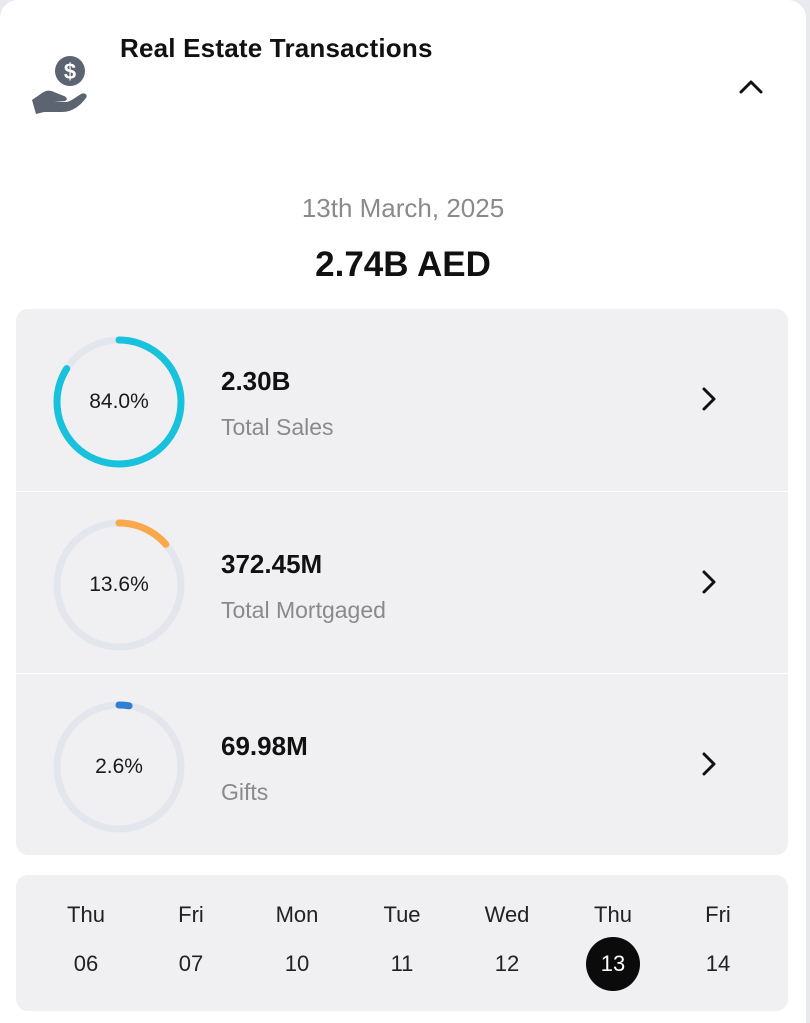 Image resolution: width=810 pixels, height=1023 pixels. I want to click on stat-label: Total Mortgaged, so click(303, 610).